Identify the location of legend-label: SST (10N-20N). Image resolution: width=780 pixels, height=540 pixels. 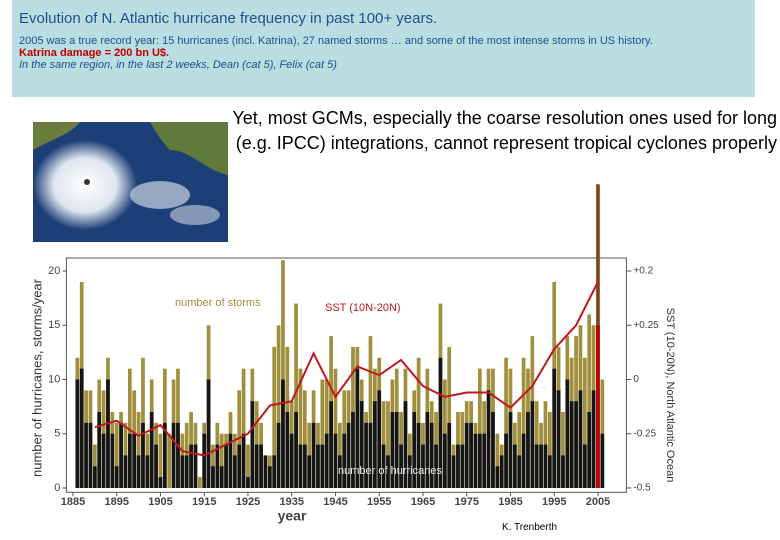
(363, 308).